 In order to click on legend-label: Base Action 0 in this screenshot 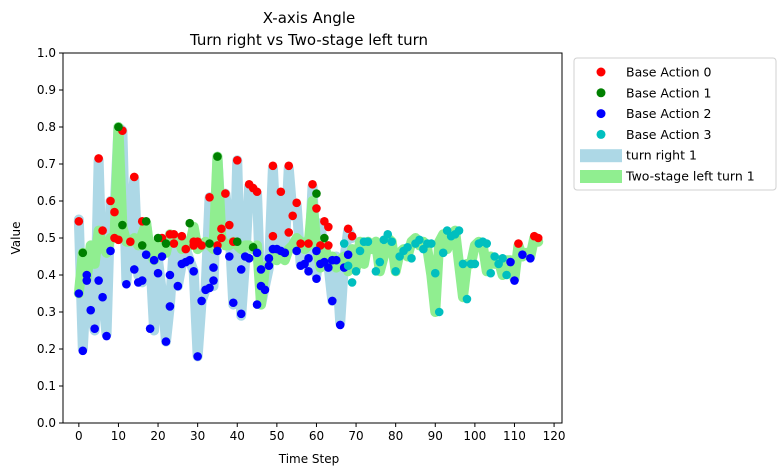, I will do `click(669, 72)`.